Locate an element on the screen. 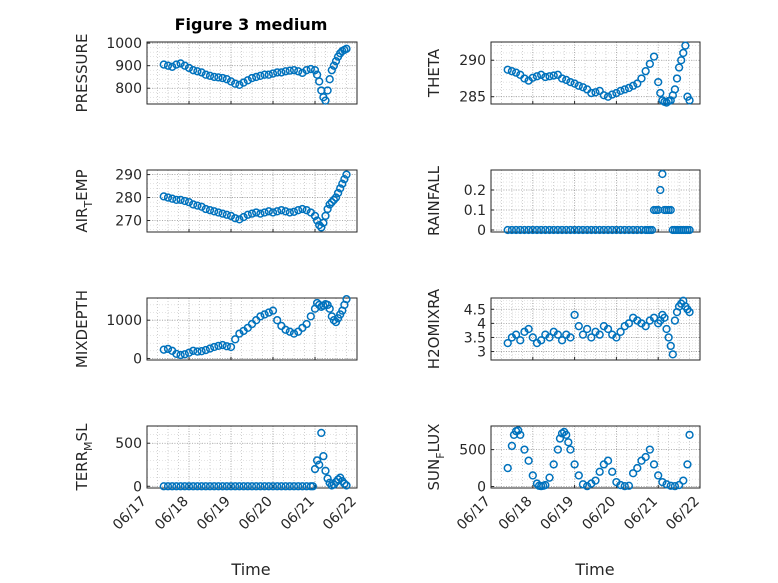 This screenshot has width=778, height=583. panel-2-y-axis-label: THETA is located at coordinates (434, 73).